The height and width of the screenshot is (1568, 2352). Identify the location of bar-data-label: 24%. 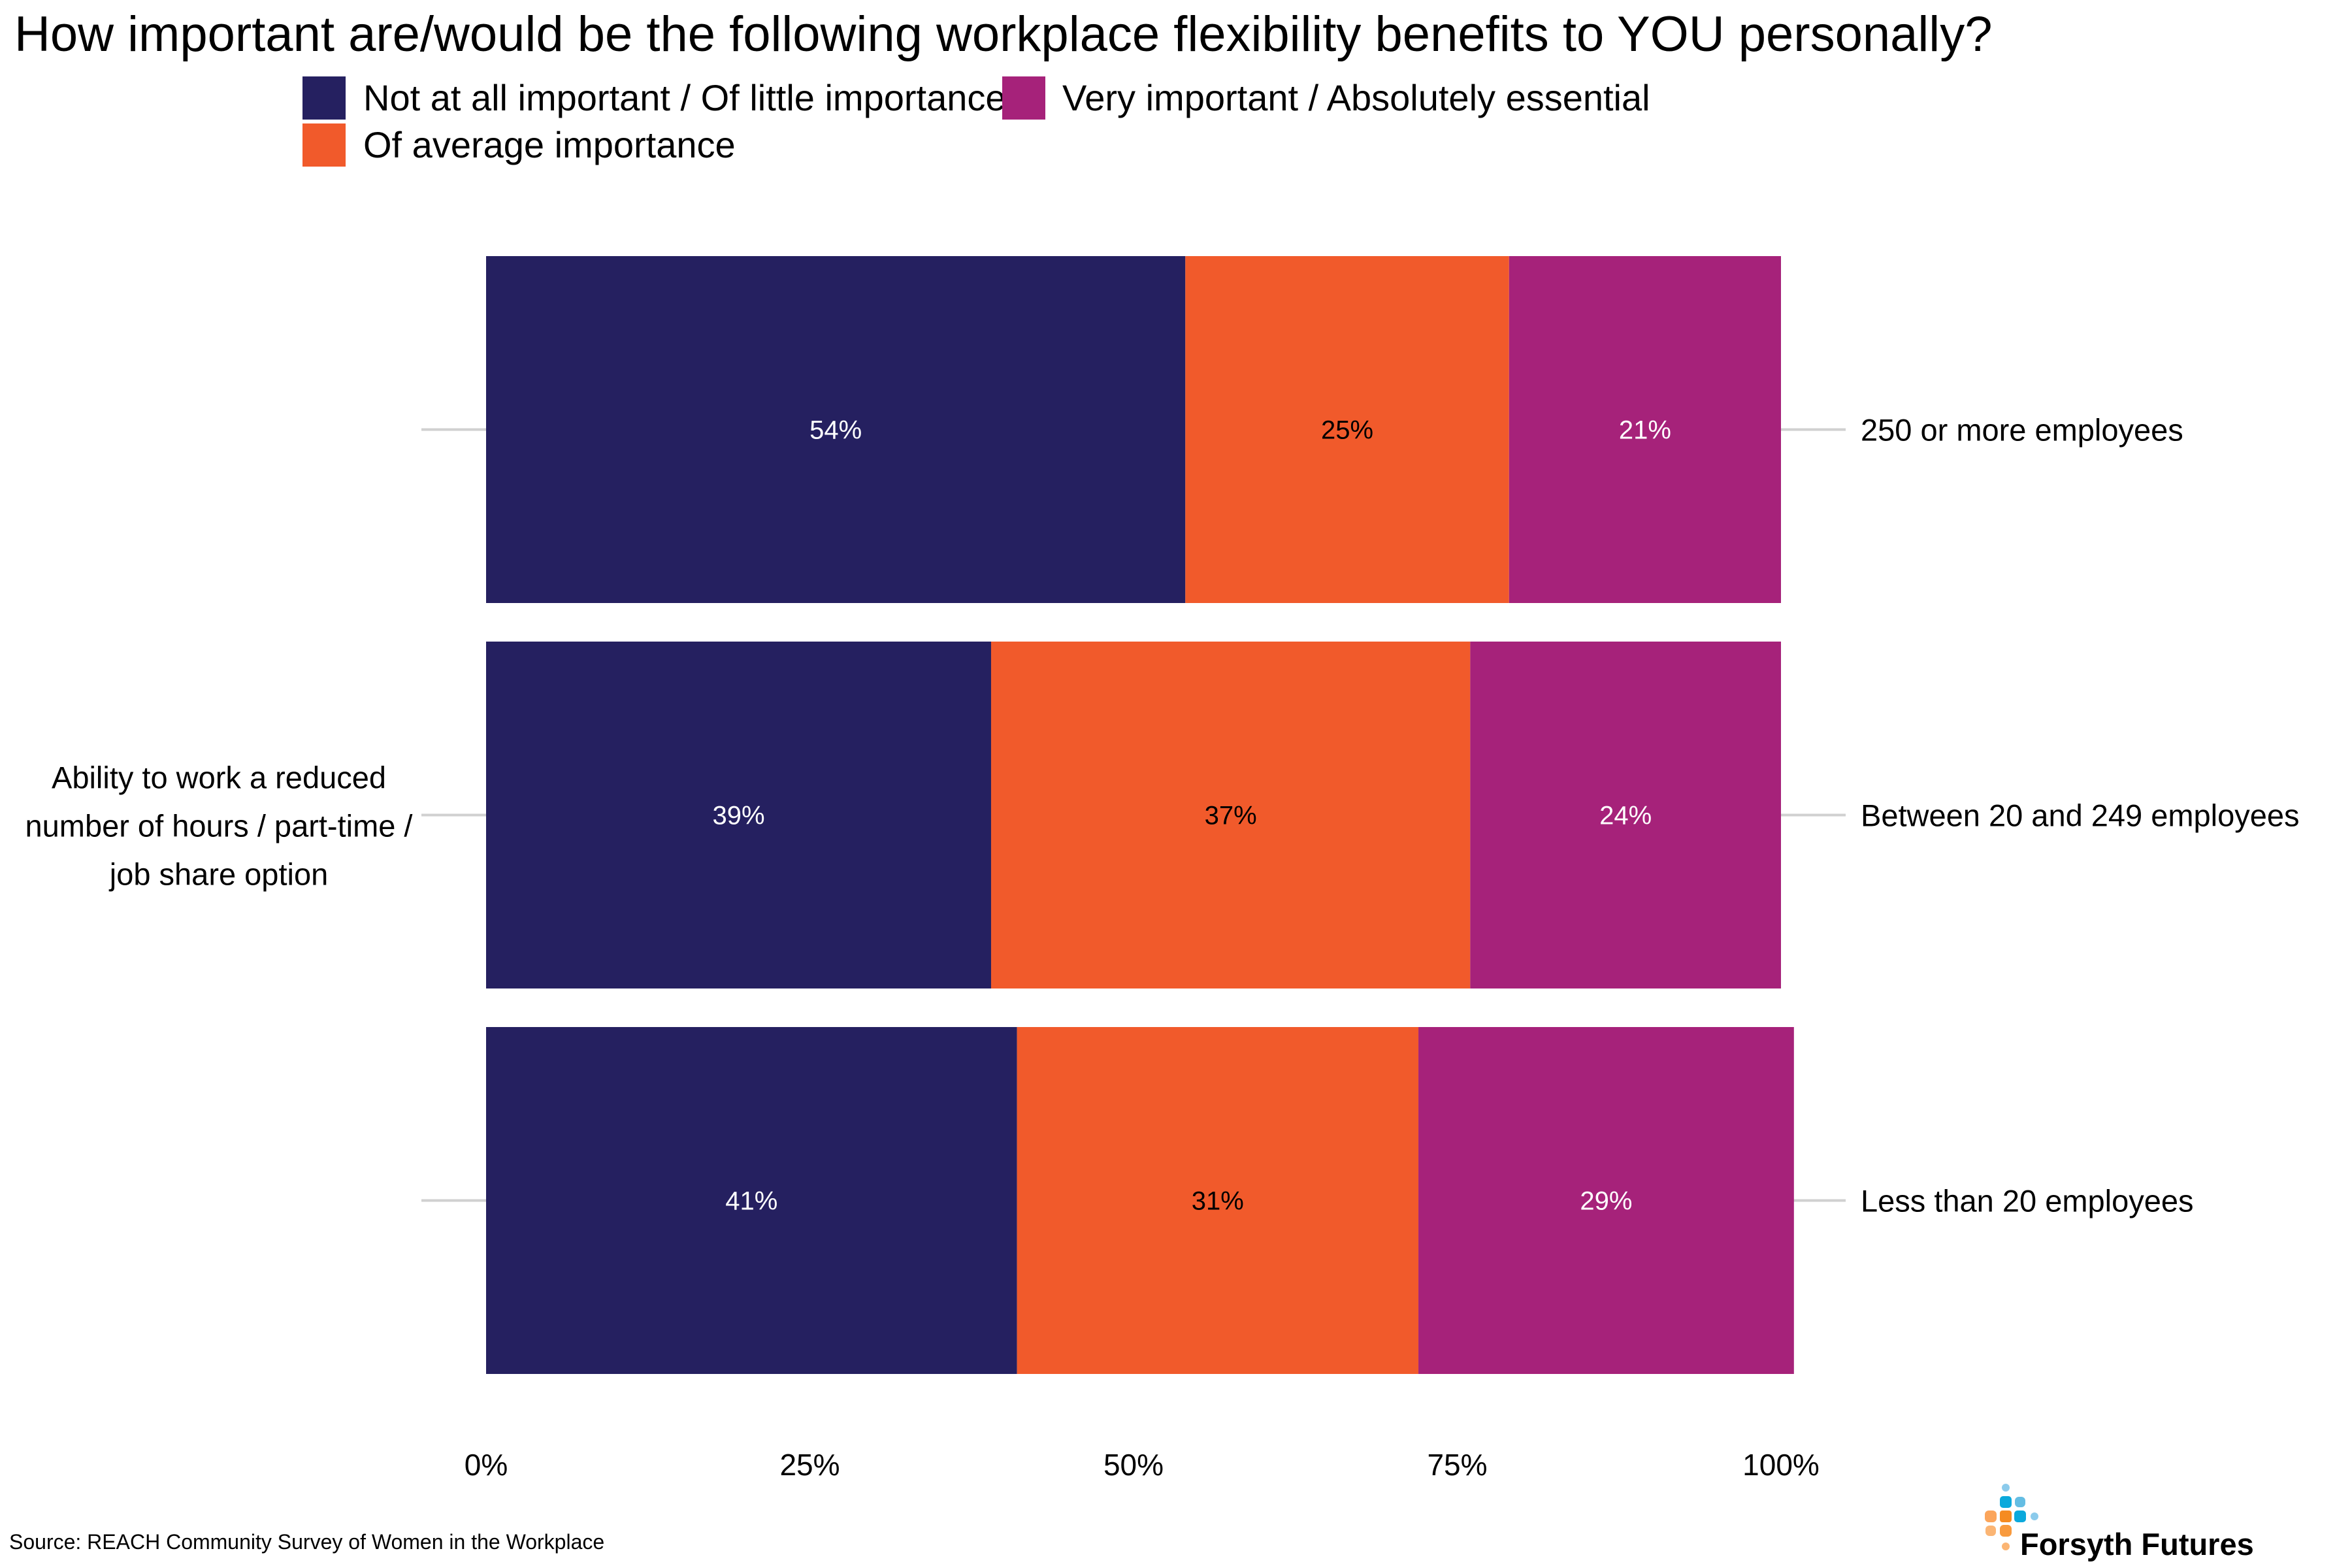
(1625, 816).